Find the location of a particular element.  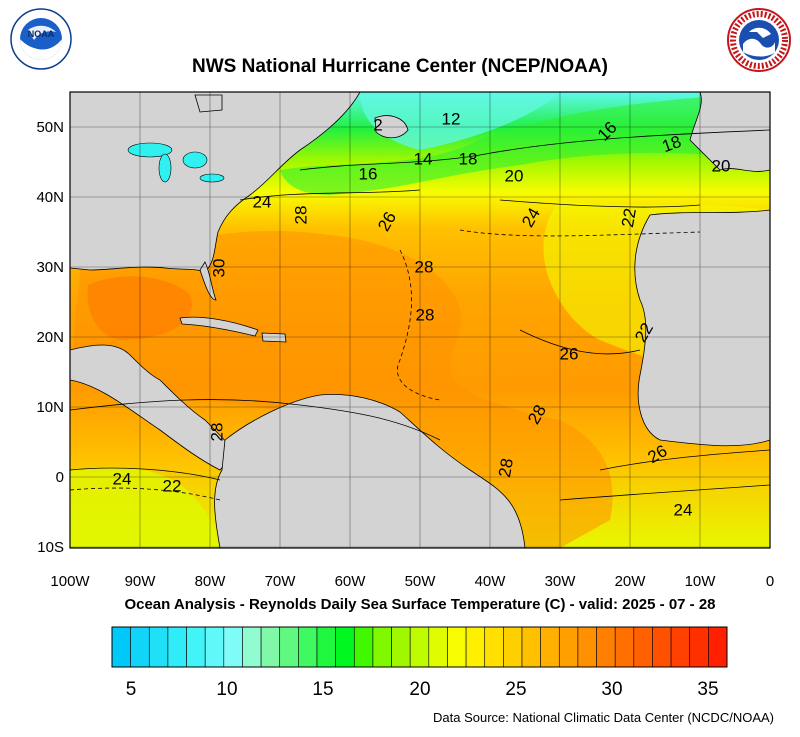

nws-logo is located at coordinates (759, 40).